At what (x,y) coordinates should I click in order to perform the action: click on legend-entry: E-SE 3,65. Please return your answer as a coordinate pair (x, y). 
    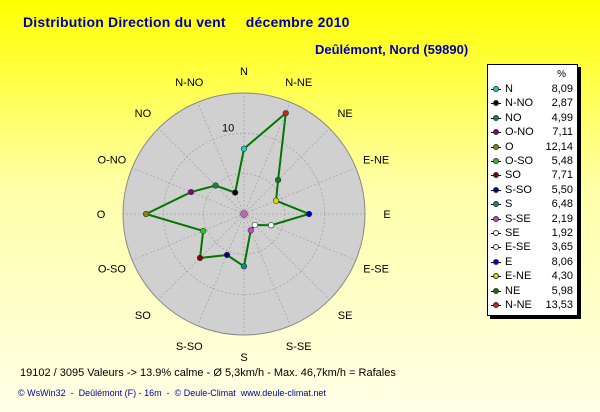
    Looking at the image, I should click on (532, 247).